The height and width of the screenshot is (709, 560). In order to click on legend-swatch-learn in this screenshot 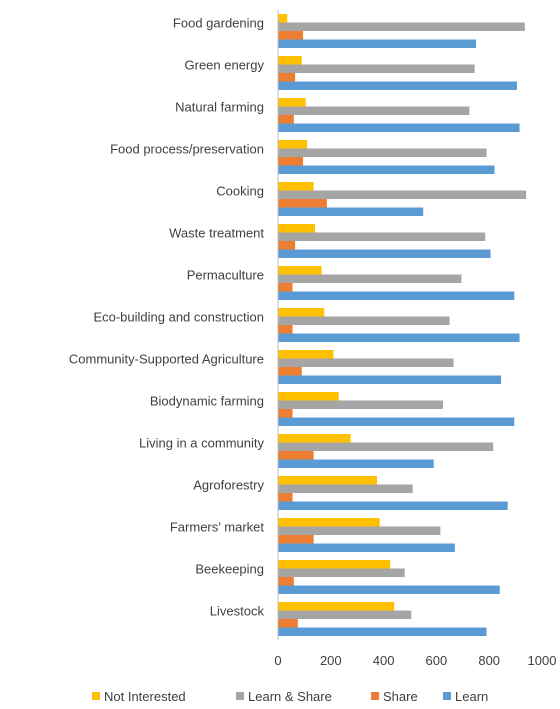, I will do `click(447, 696)`.